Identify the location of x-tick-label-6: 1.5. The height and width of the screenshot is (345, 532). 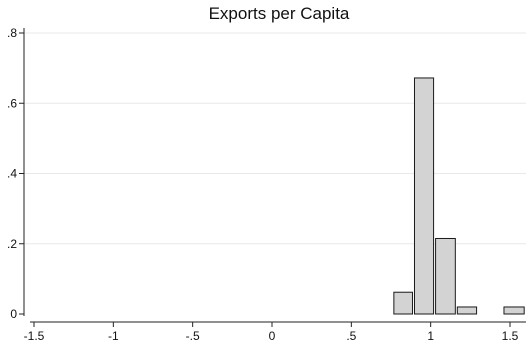
(510, 336).